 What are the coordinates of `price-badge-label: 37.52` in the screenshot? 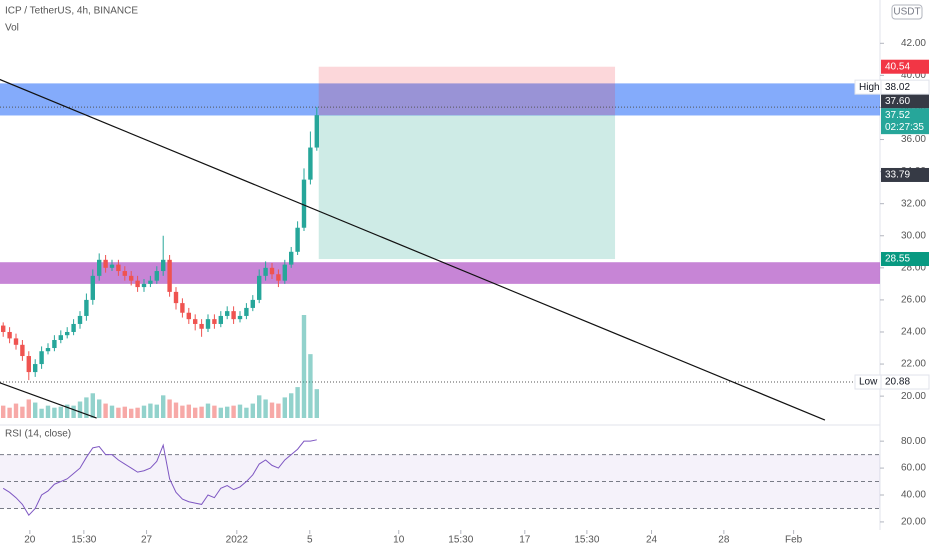 It's located at (897, 115).